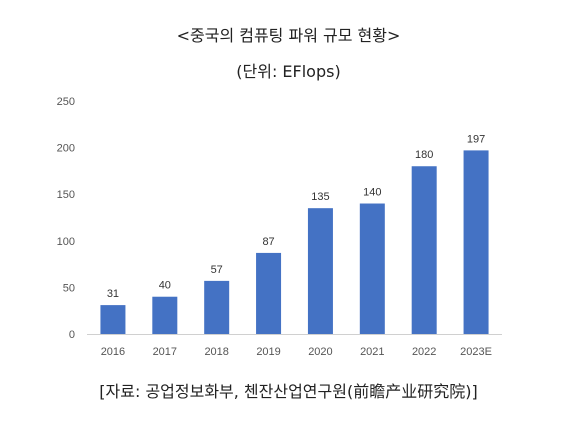 This screenshot has height=429, width=577. Describe the element at coordinates (165, 352) in the screenshot. I see `x-tick-label: 2017` at that location.